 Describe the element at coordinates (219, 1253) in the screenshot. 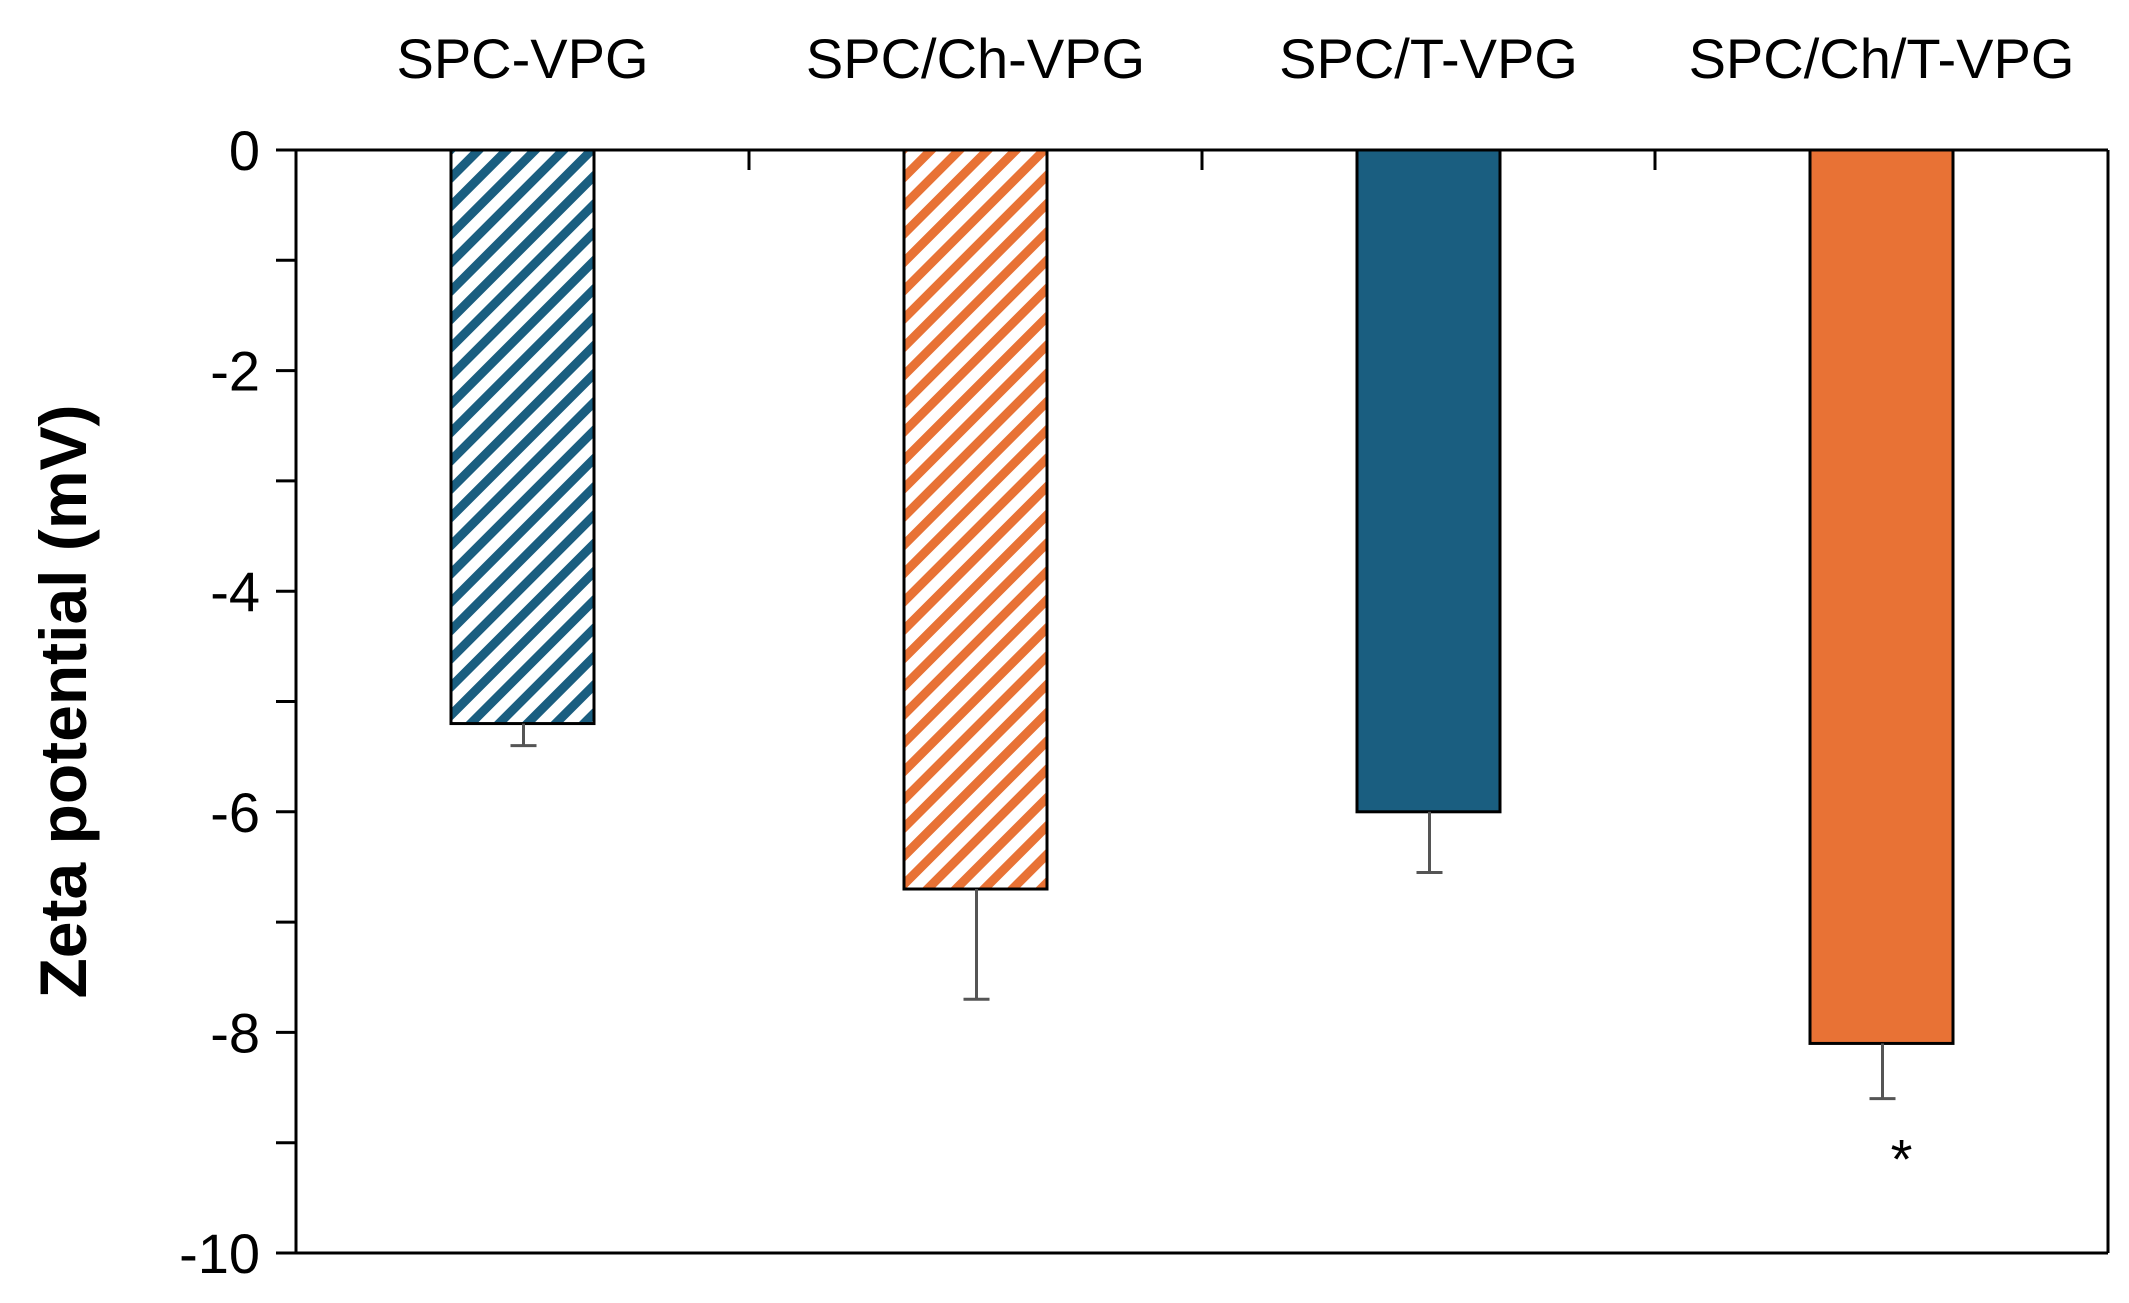

I see `y-tick-label: -10` at that location.